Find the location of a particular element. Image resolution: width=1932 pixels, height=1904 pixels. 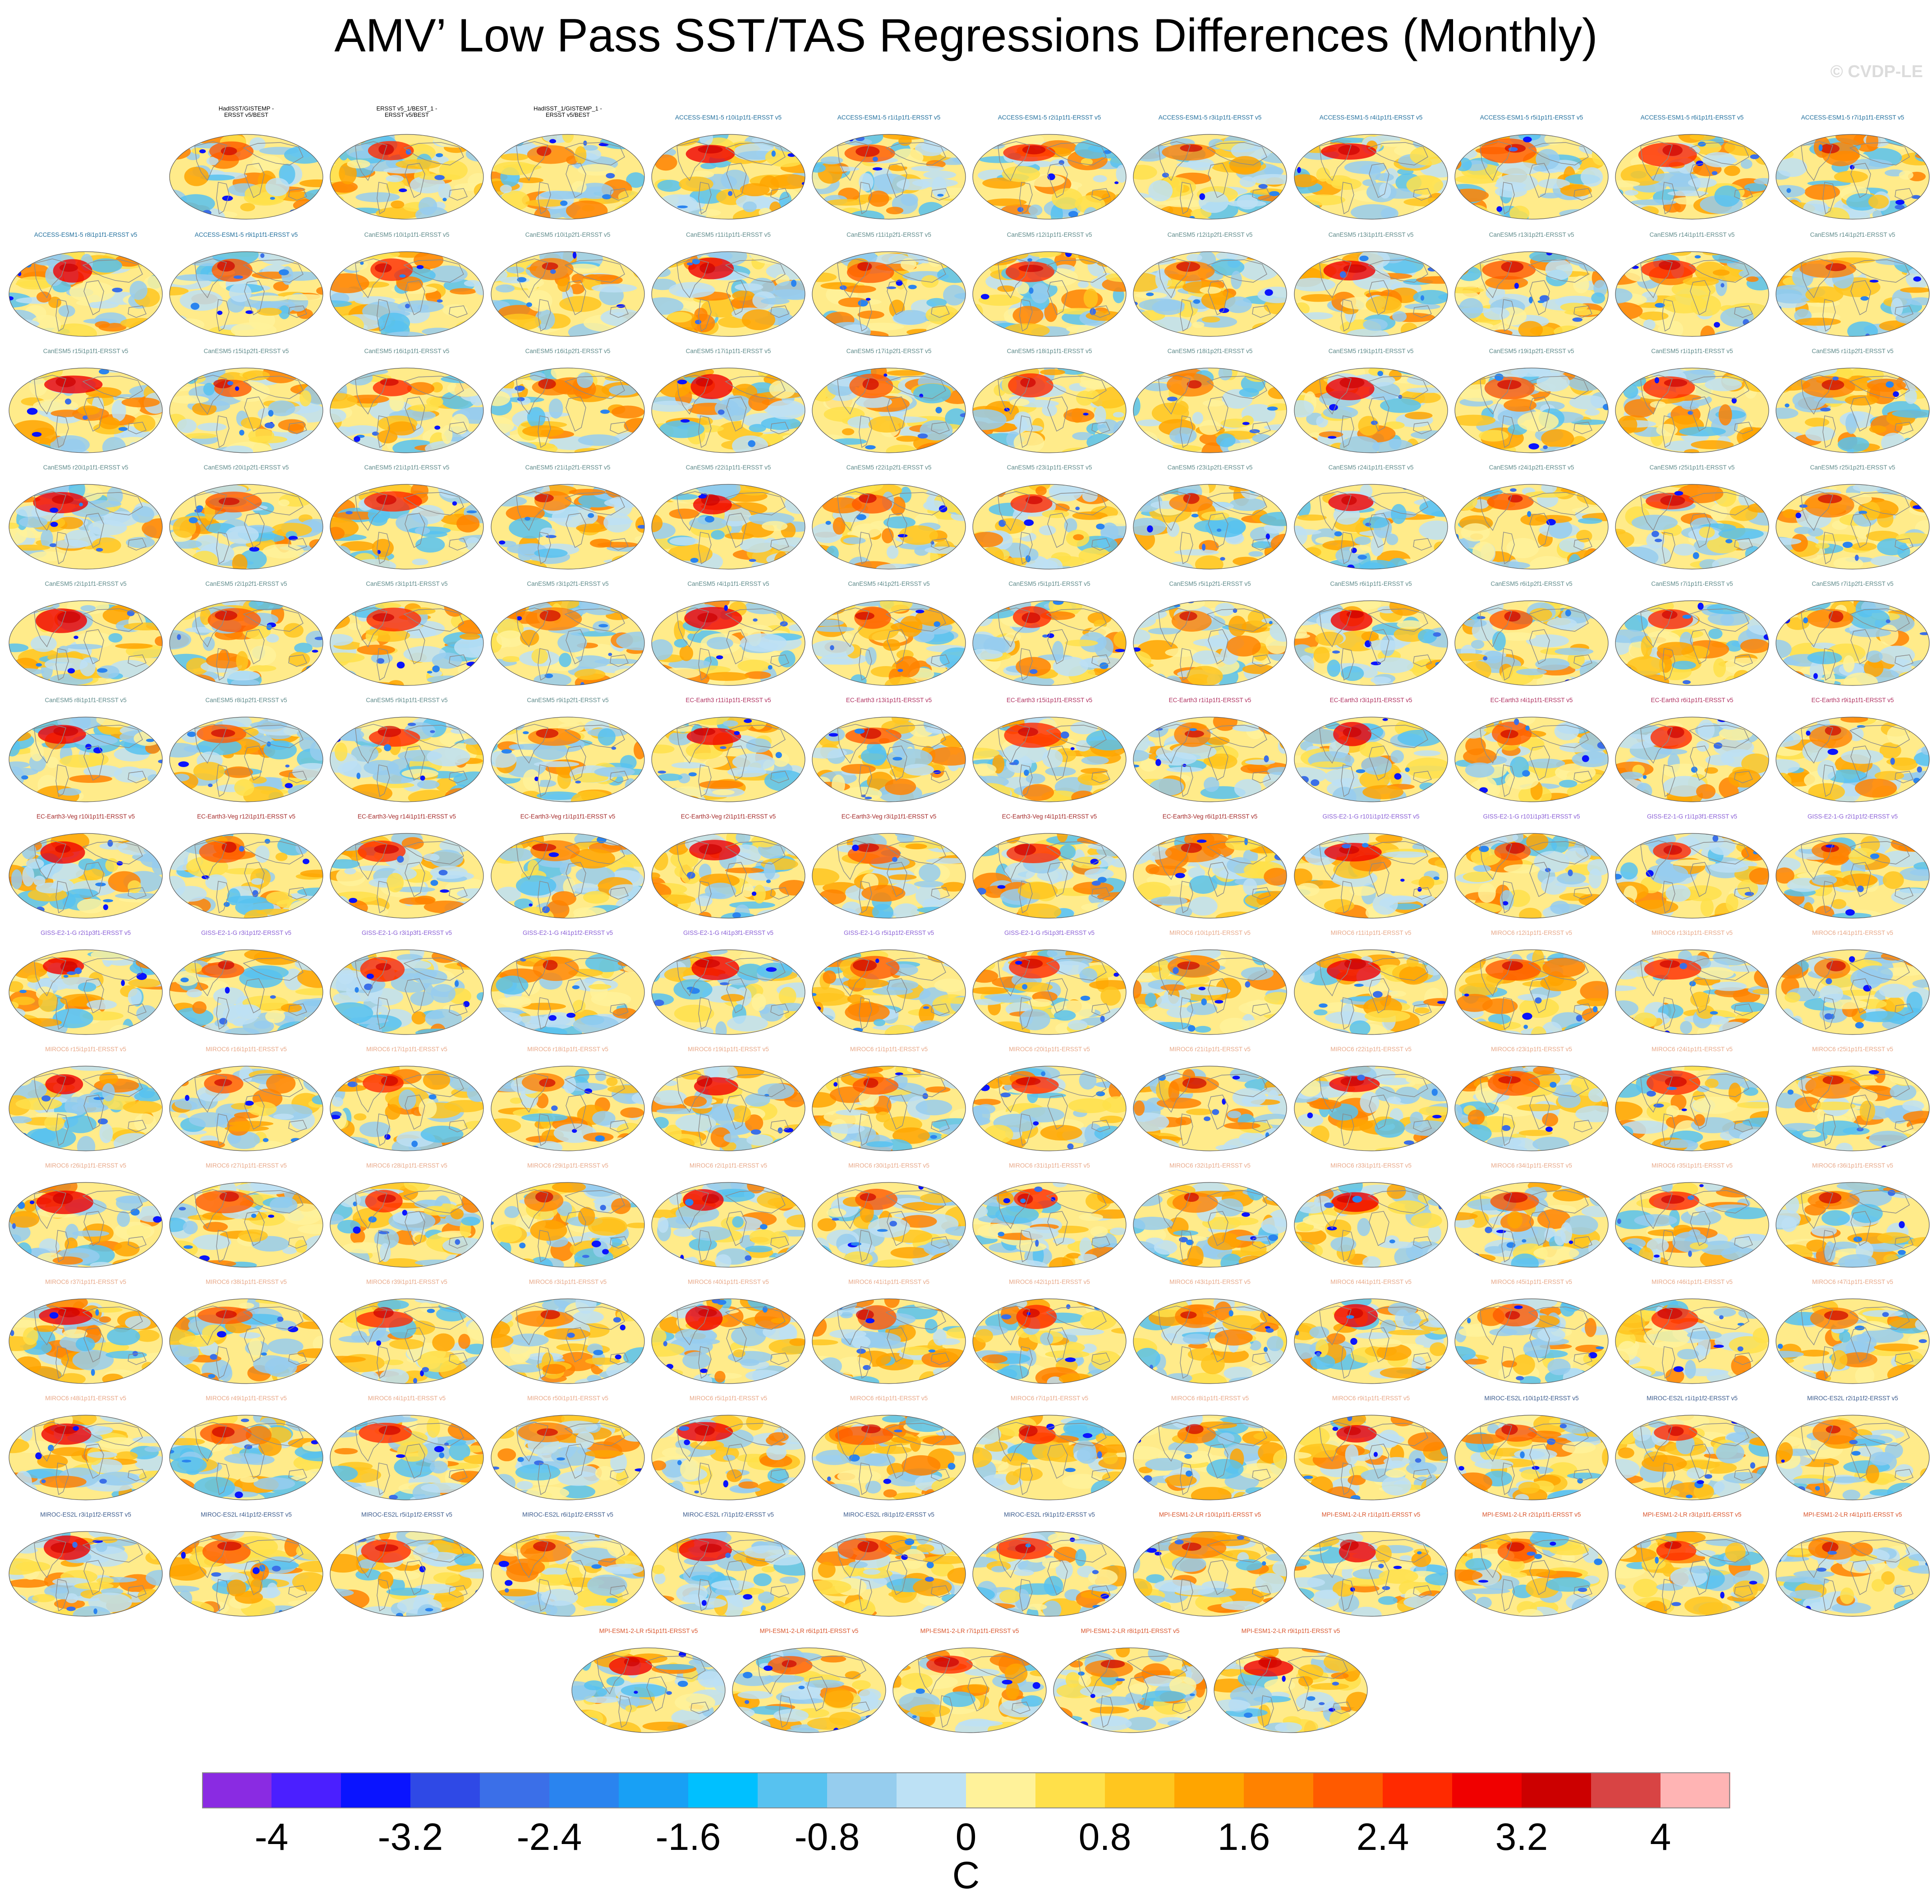

panel-label: ACCESS-ESM1-5 r1i1p1f1-ERSST v5 is located at coordinates (889, 117).